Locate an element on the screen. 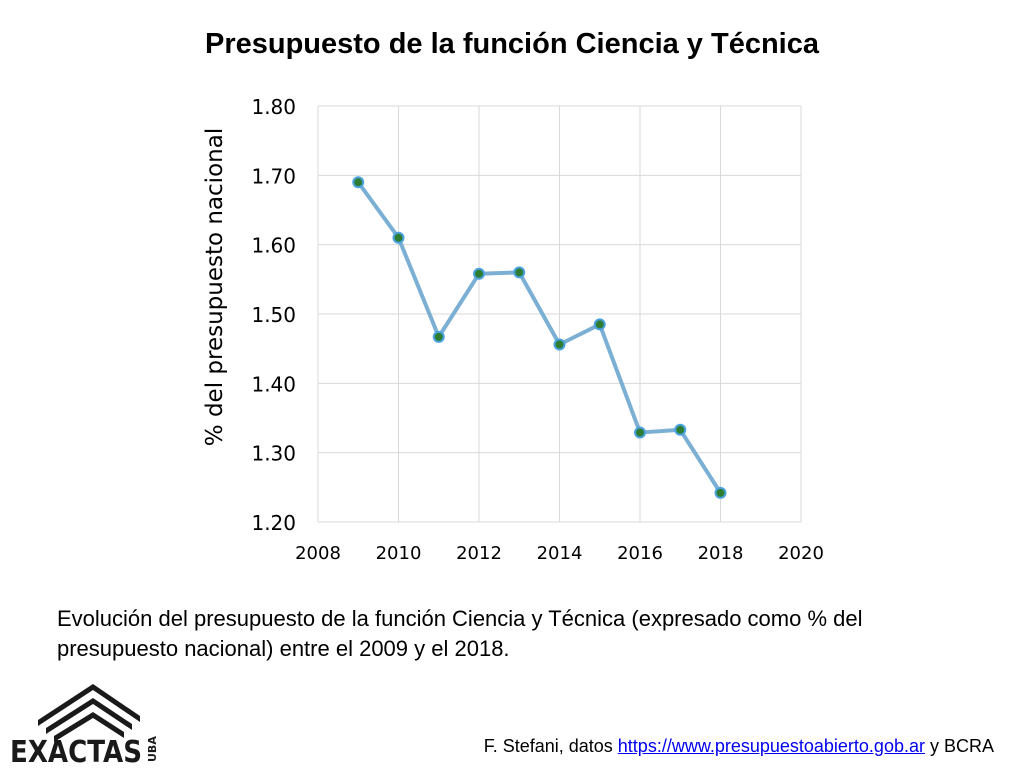  exactas-uba-logo: EXACTAS UBA is located at coordinates (84, 725).